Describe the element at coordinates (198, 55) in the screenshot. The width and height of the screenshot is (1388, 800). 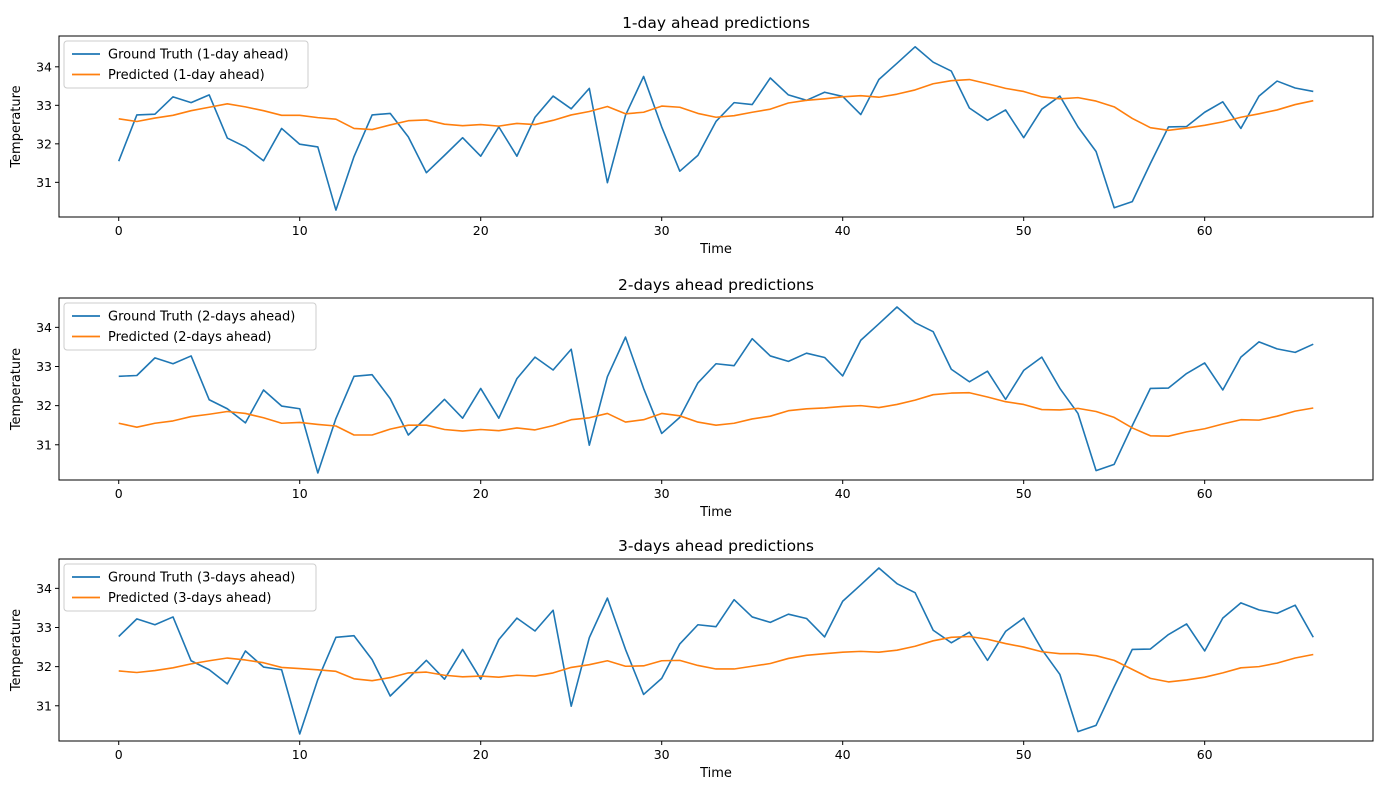
I see `legend-entry: Ground Truth (1-day ahead)` at that location.